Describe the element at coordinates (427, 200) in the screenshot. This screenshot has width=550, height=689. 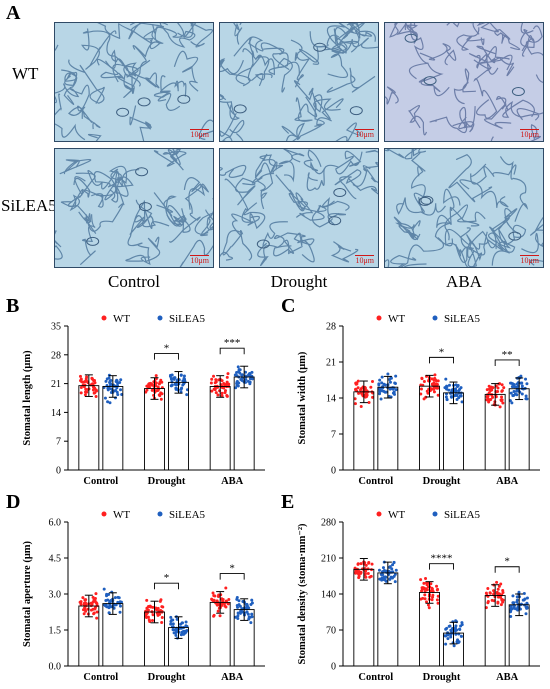
I see `stoma-shape` at that location.